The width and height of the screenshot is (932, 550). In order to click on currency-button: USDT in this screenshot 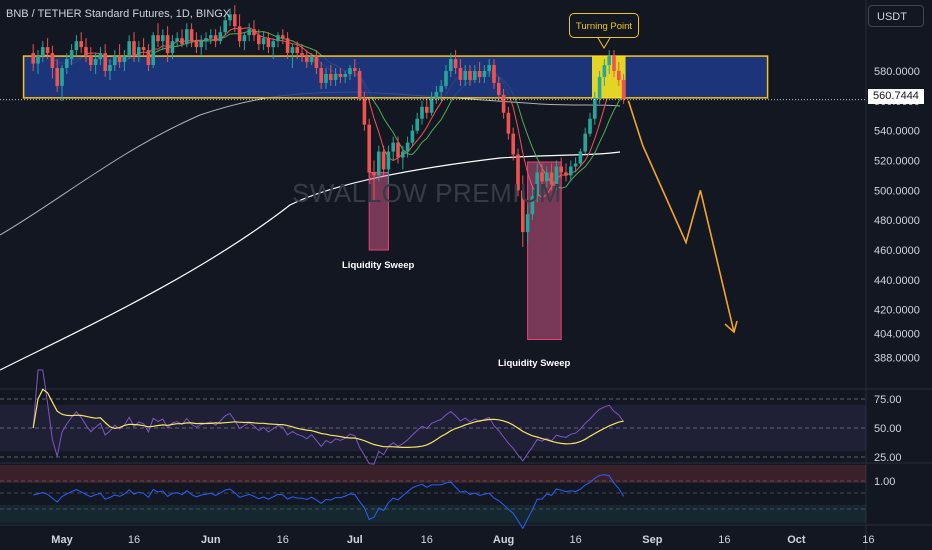, I will do `click(896, 16)`.